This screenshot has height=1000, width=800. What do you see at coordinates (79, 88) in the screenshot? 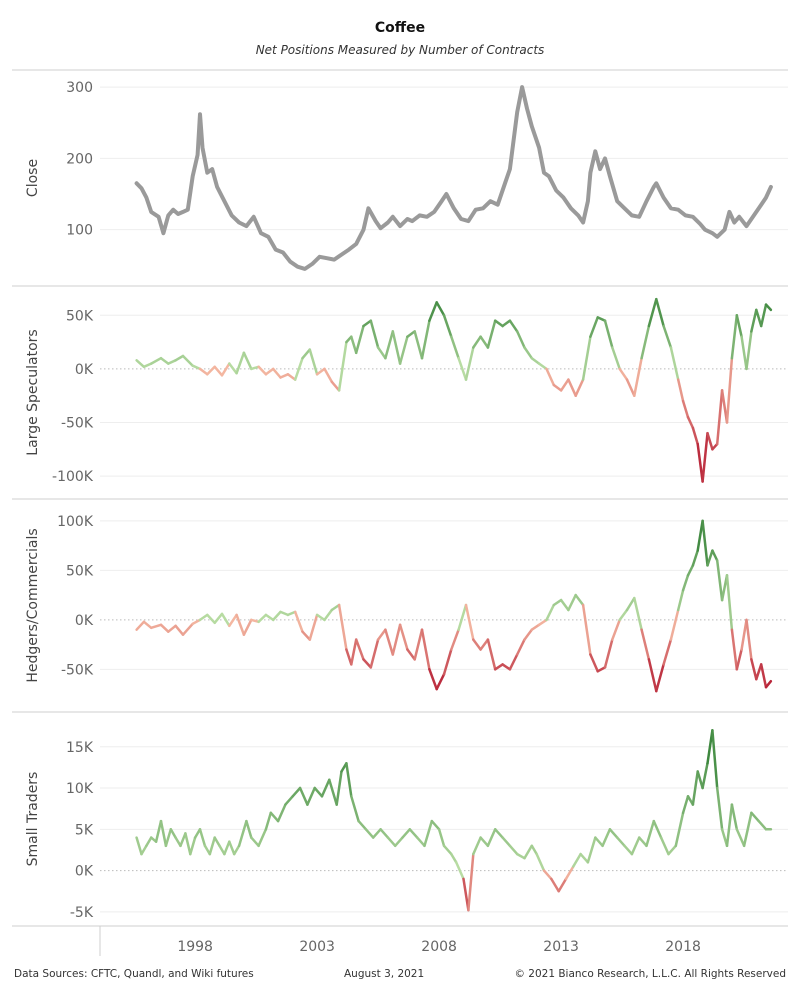
I see `y-tick-label: 300` at bounding box center [79, 88].